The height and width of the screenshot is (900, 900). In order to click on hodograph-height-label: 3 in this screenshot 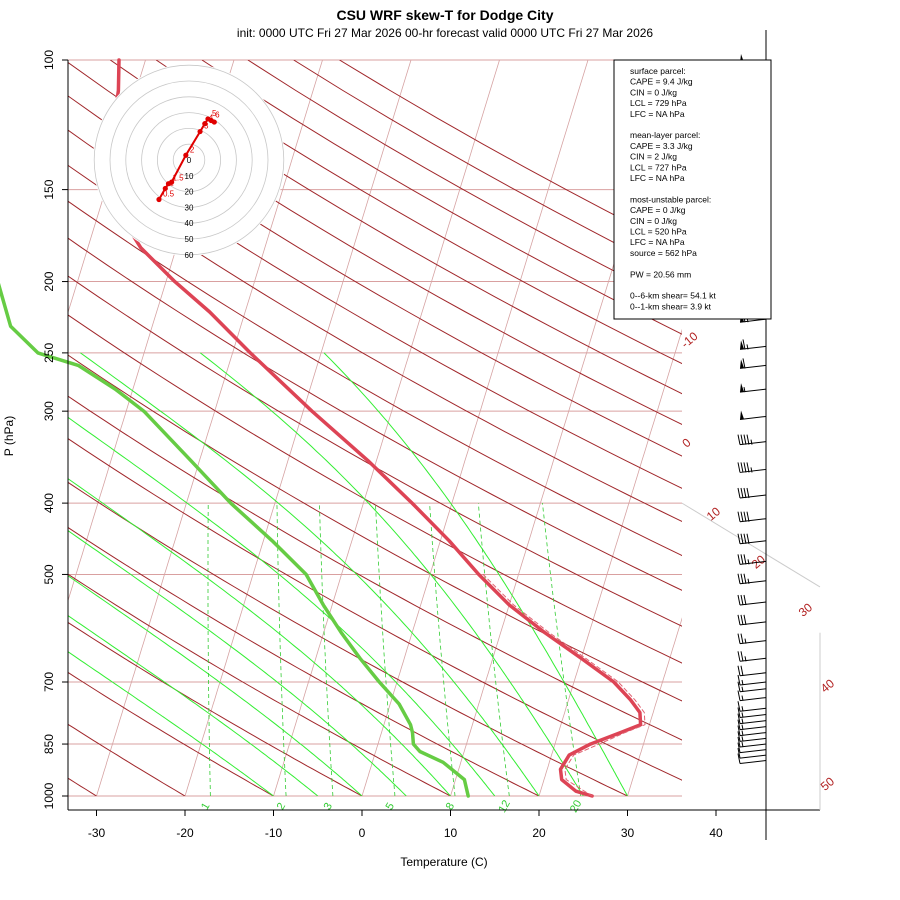, I will do `click(206, 126)`.